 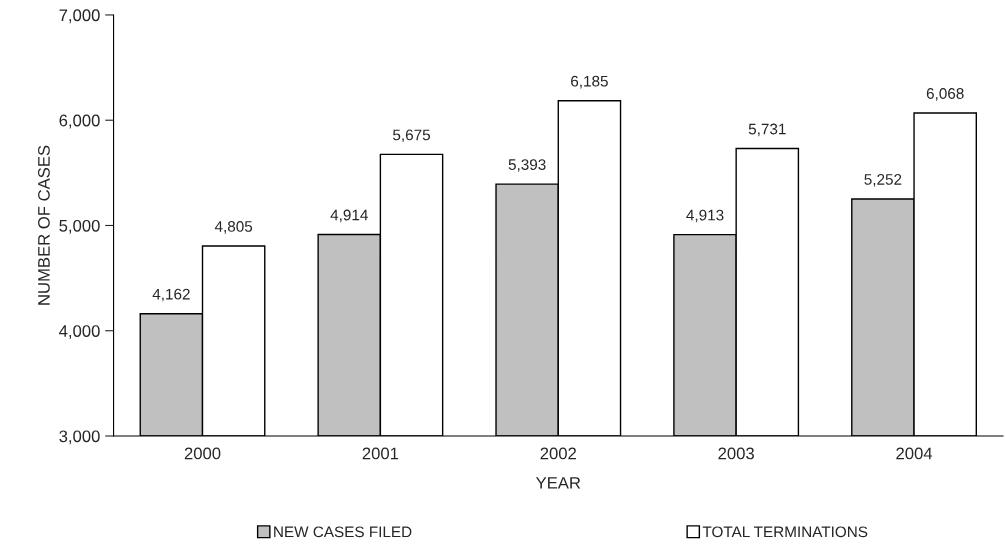 What do you see at coordinates (705, 216) in the screenshot?
I see `data-label: 4,913` at bounding box center [705, 216].